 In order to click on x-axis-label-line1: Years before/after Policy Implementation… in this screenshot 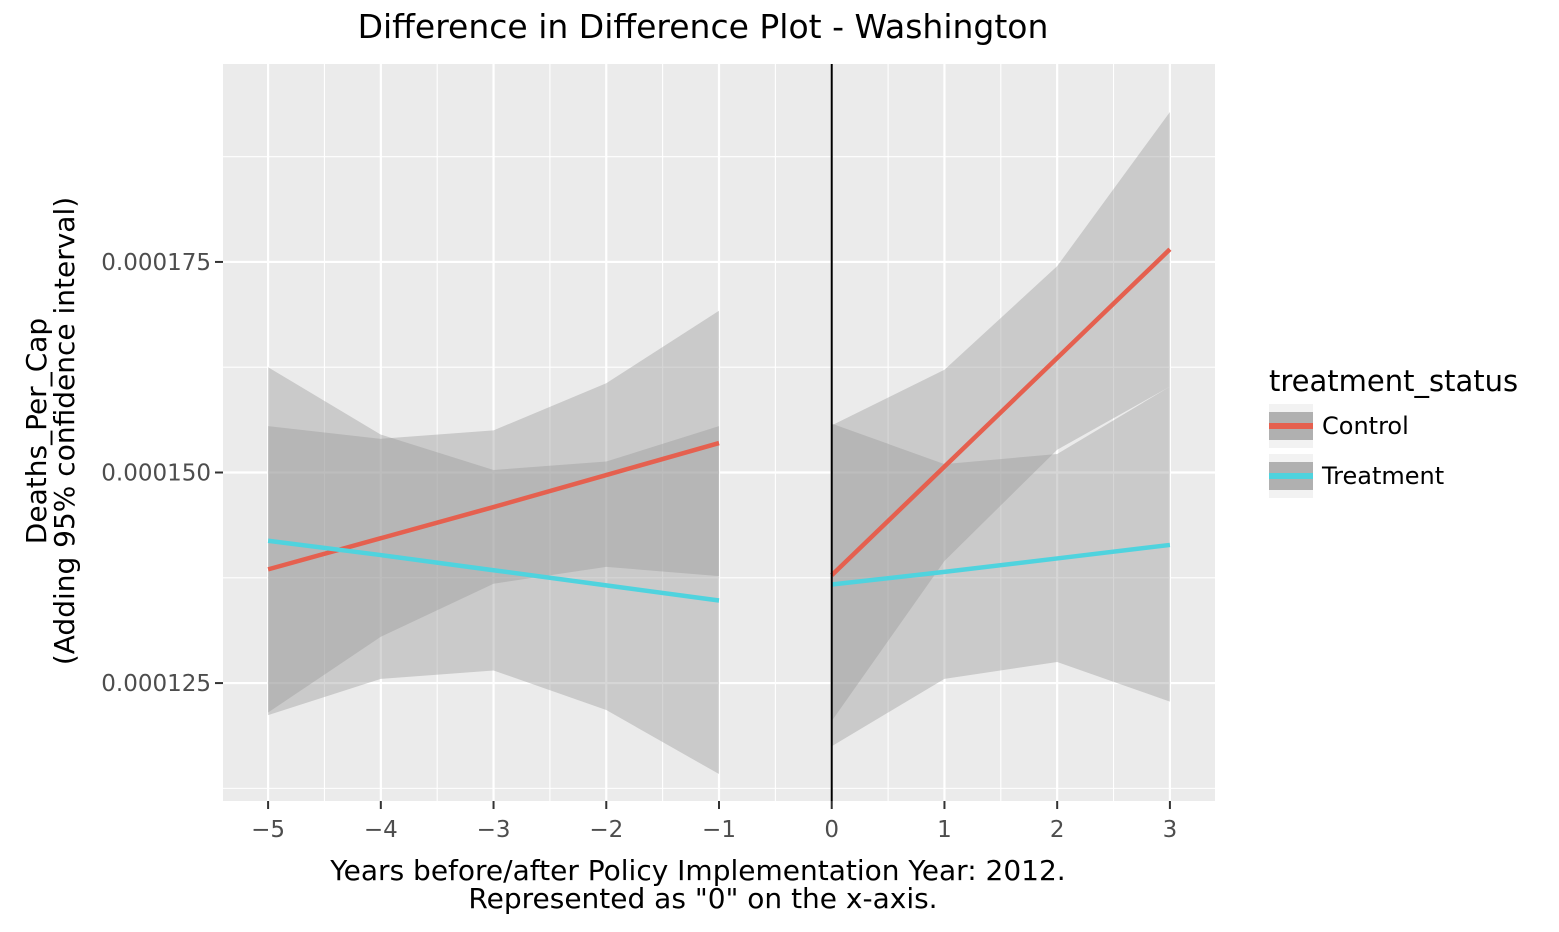, I will do `click(697, 870)`.